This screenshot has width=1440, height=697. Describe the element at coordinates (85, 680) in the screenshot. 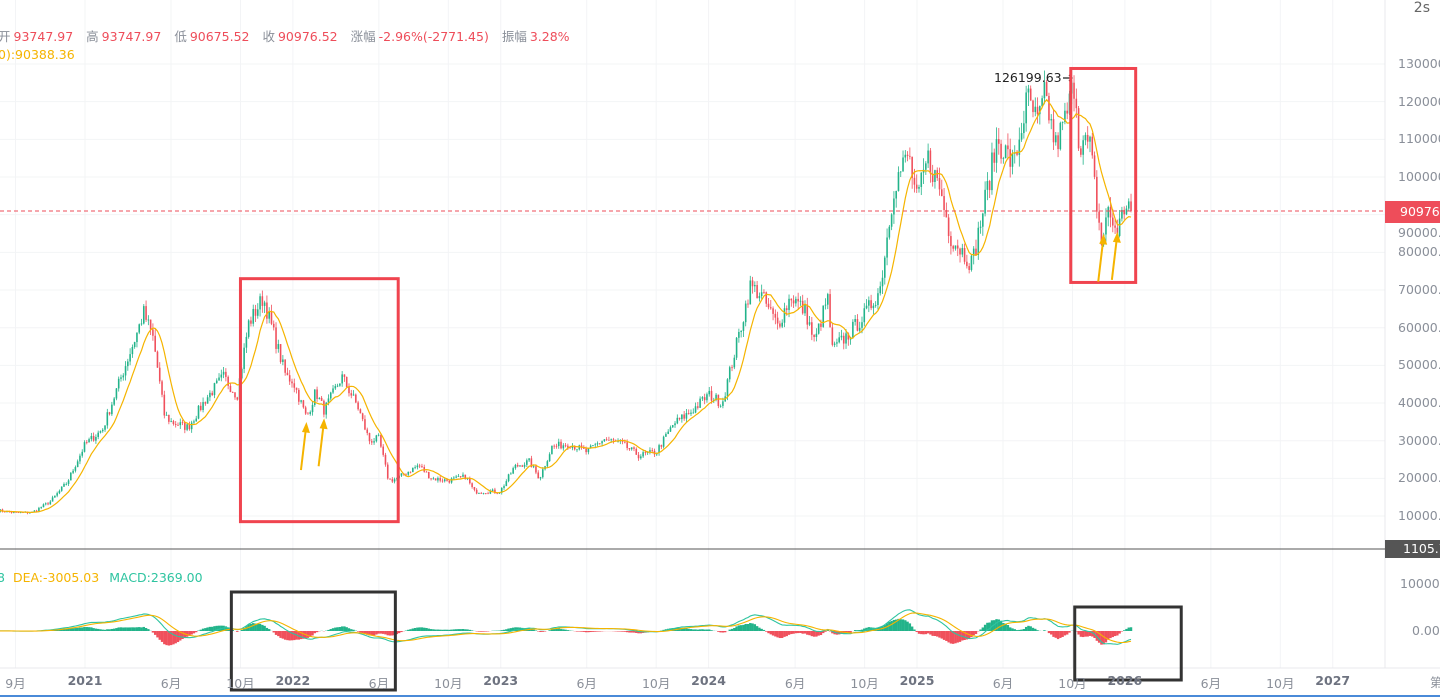

I see `time-axis-tick: 2021` at that location.